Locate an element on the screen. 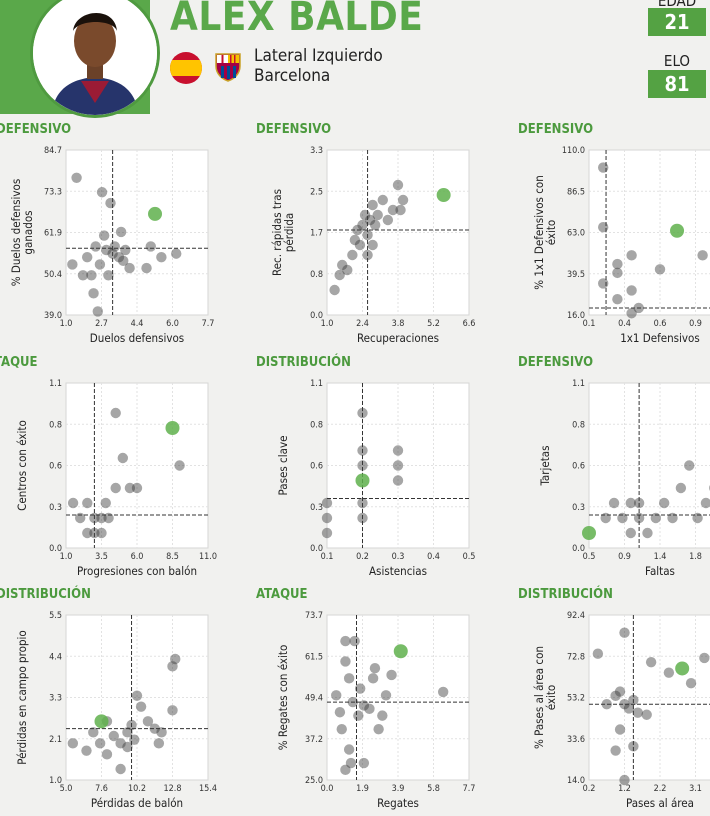  x-tick-label: 3.5 is located at coordinates (101, 557).